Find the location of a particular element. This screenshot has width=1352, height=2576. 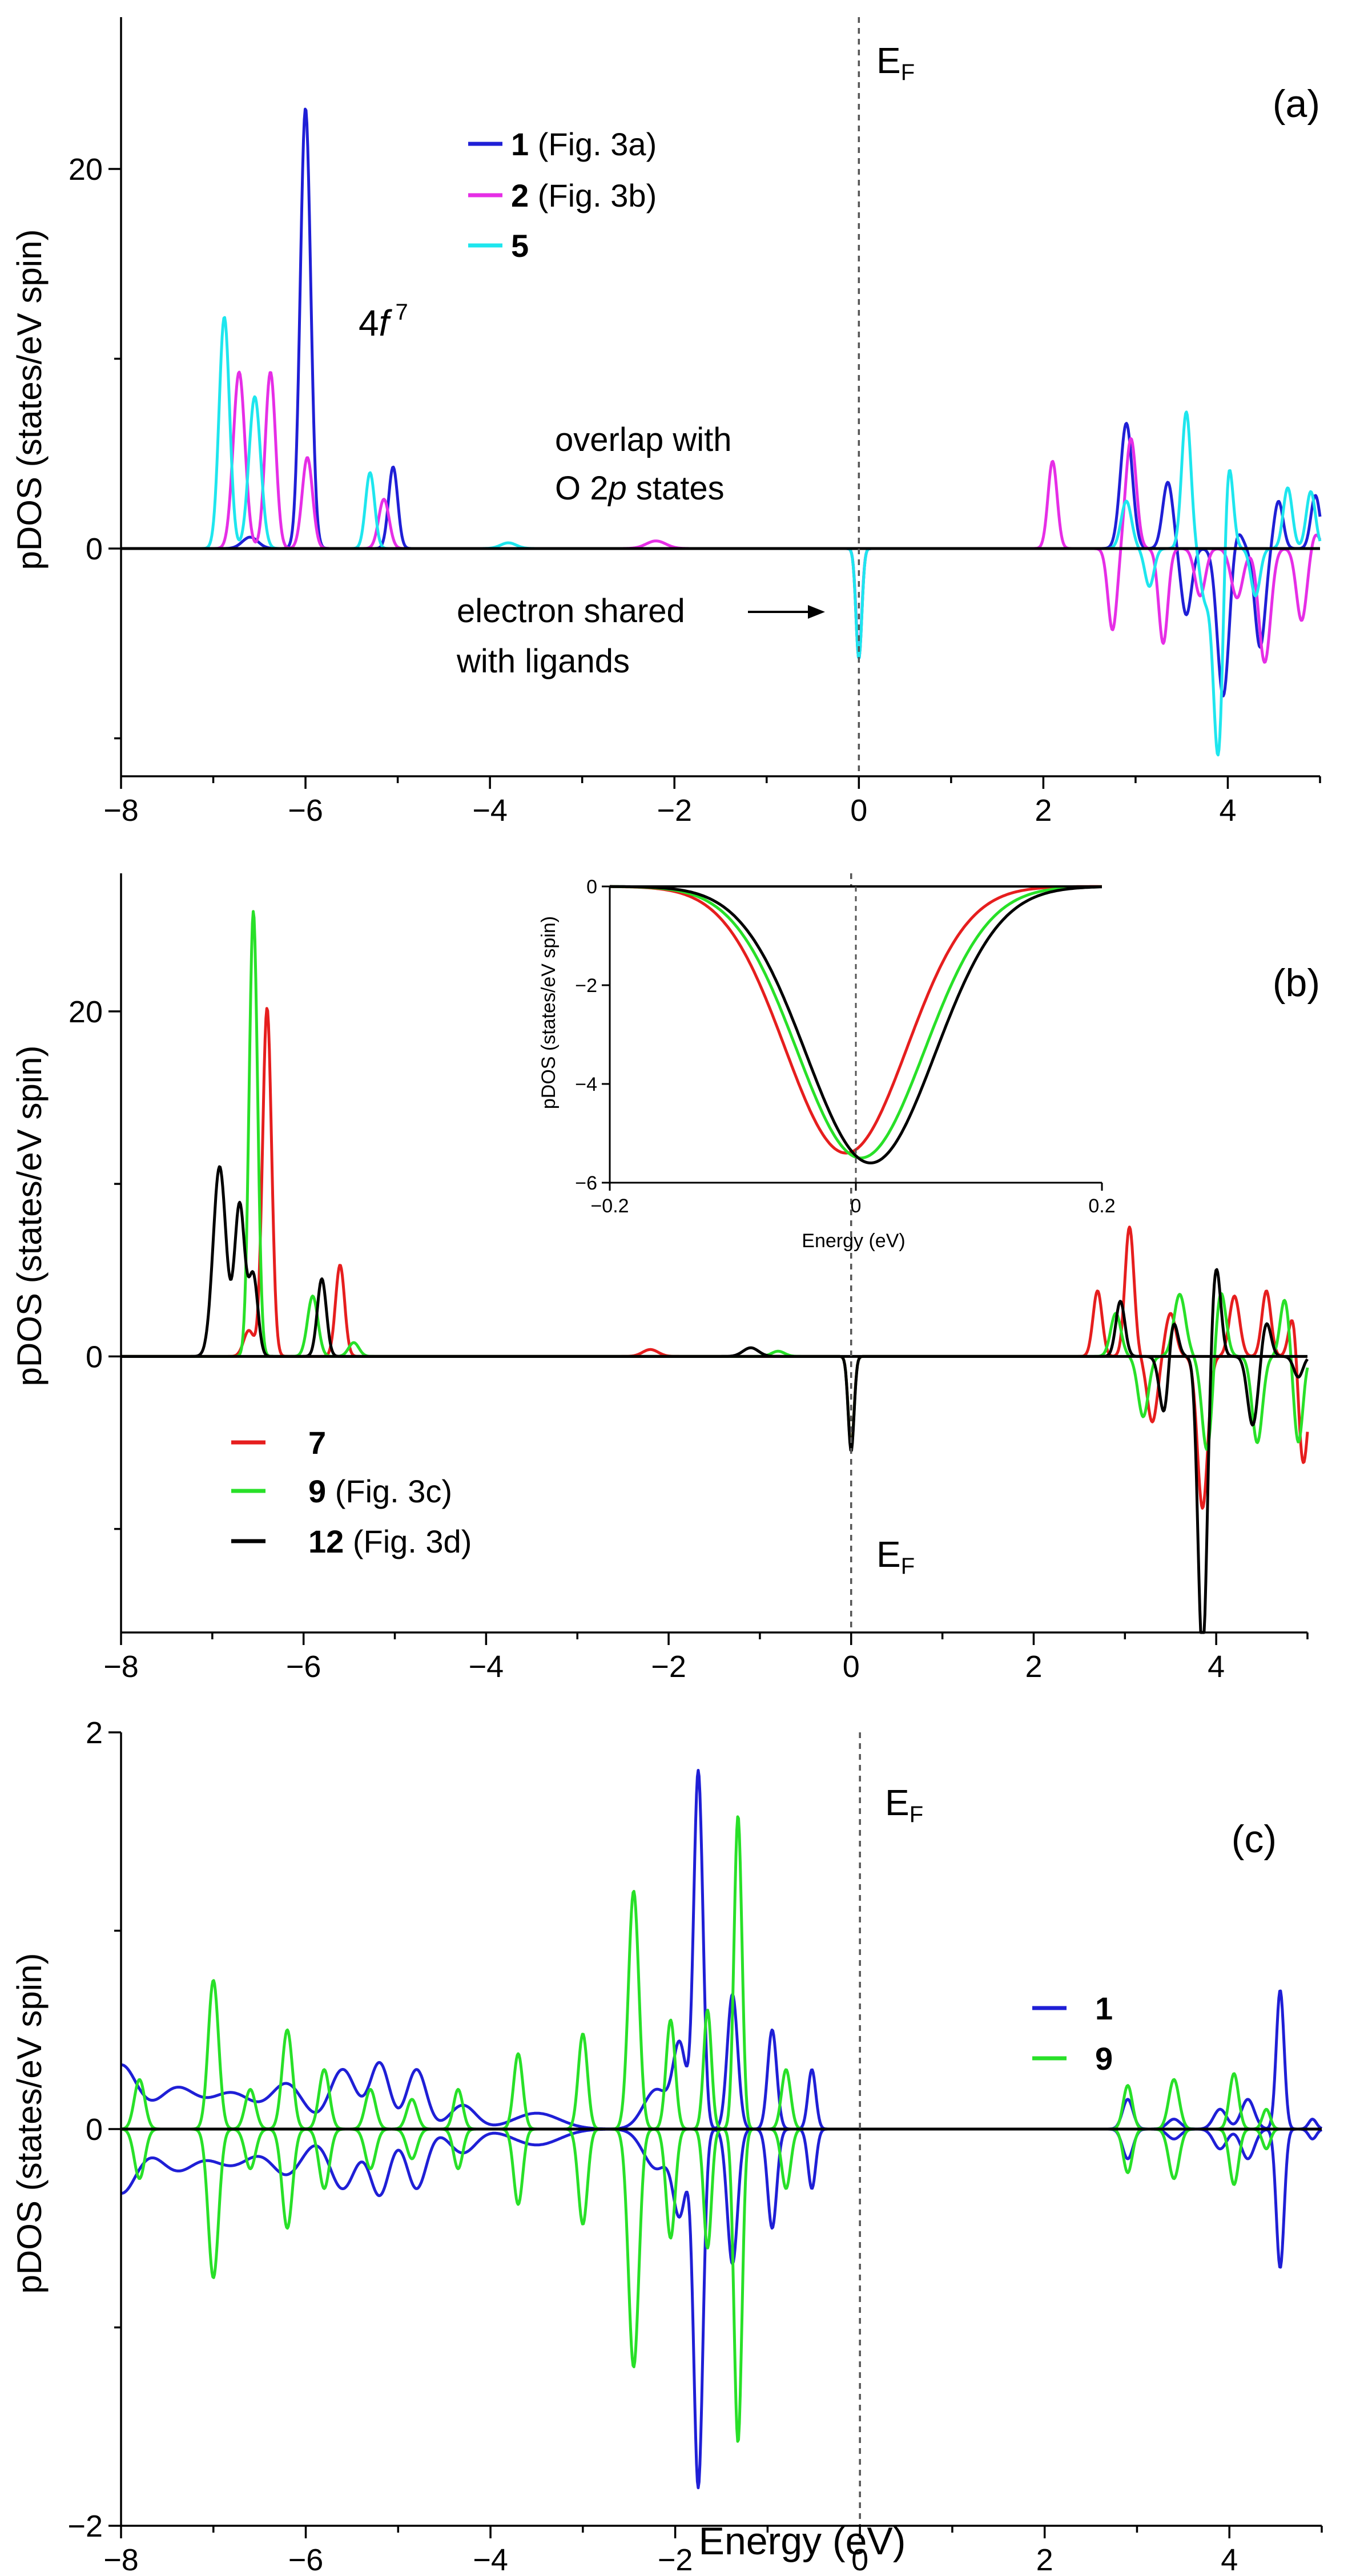

panel-b-ylabel: pDOS (states/eV spin) is located at coordinates (29, 1216).